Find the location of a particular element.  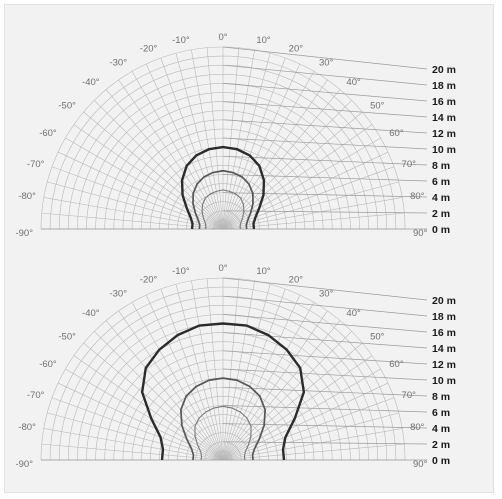

distance-label: 18 m is located at coordinates (444, 86).